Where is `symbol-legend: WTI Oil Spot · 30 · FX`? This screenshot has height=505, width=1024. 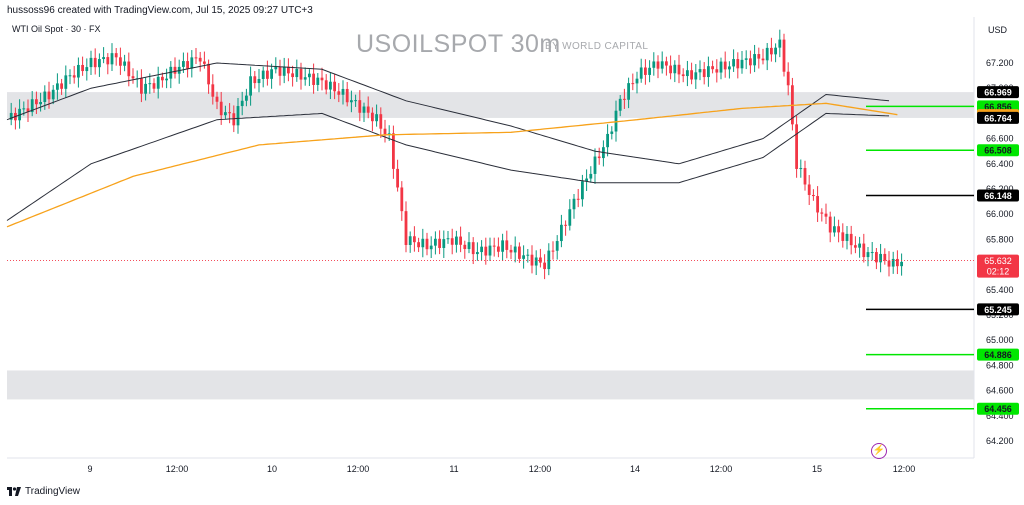 symbol-legend: WTI Oil Spot · 30 · FX is located at coordinates (56, 29).